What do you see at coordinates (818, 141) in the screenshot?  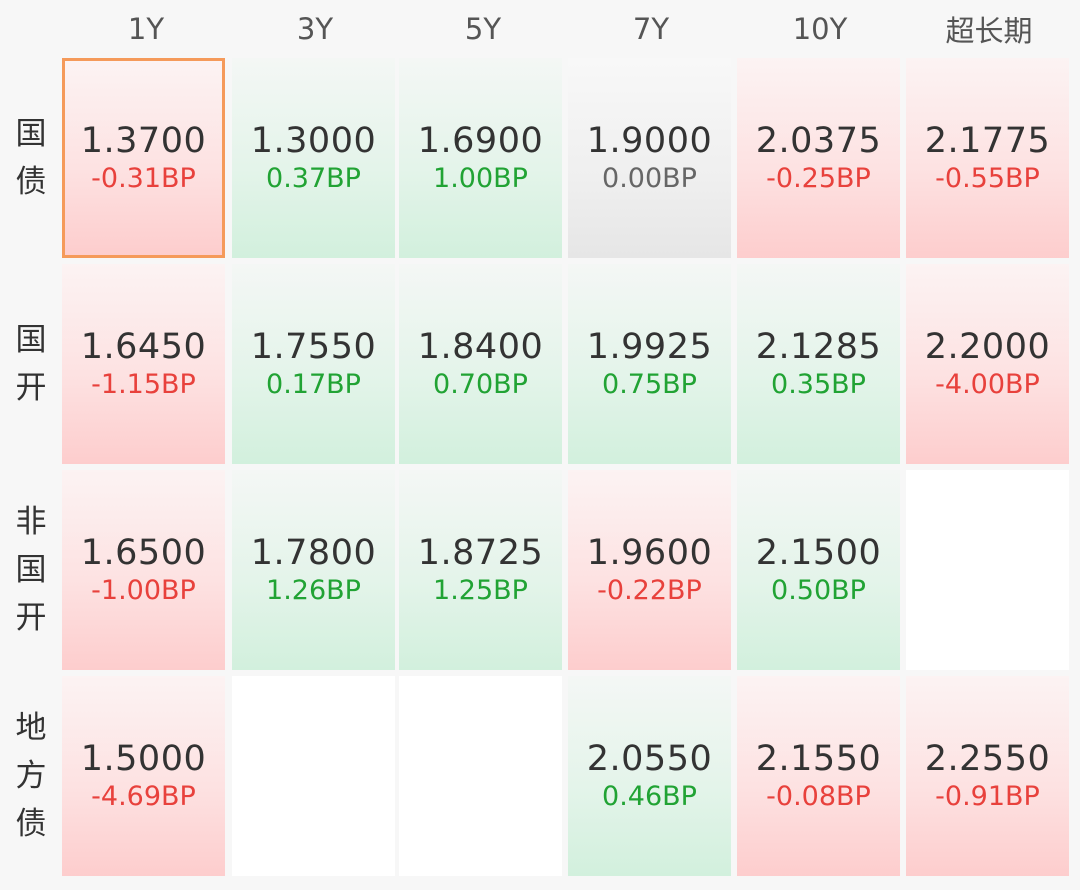 I see `yield-rate: 2.0375` at bounding box center [818, 141].